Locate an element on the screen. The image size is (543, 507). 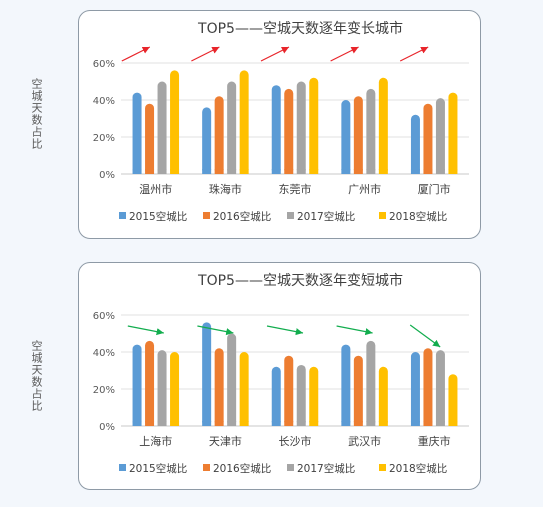
x-tick-label: 厦门市 is located at coordinates (434, 189).